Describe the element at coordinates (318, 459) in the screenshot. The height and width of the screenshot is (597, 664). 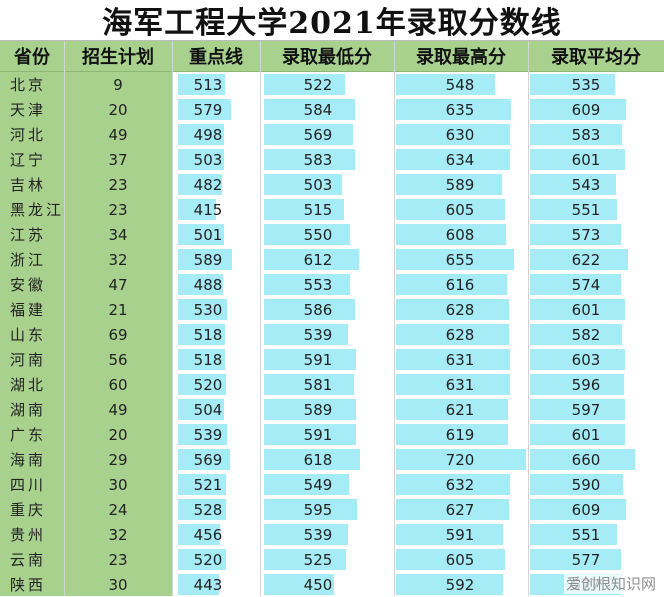
I see `min-cell: 618` at that location.